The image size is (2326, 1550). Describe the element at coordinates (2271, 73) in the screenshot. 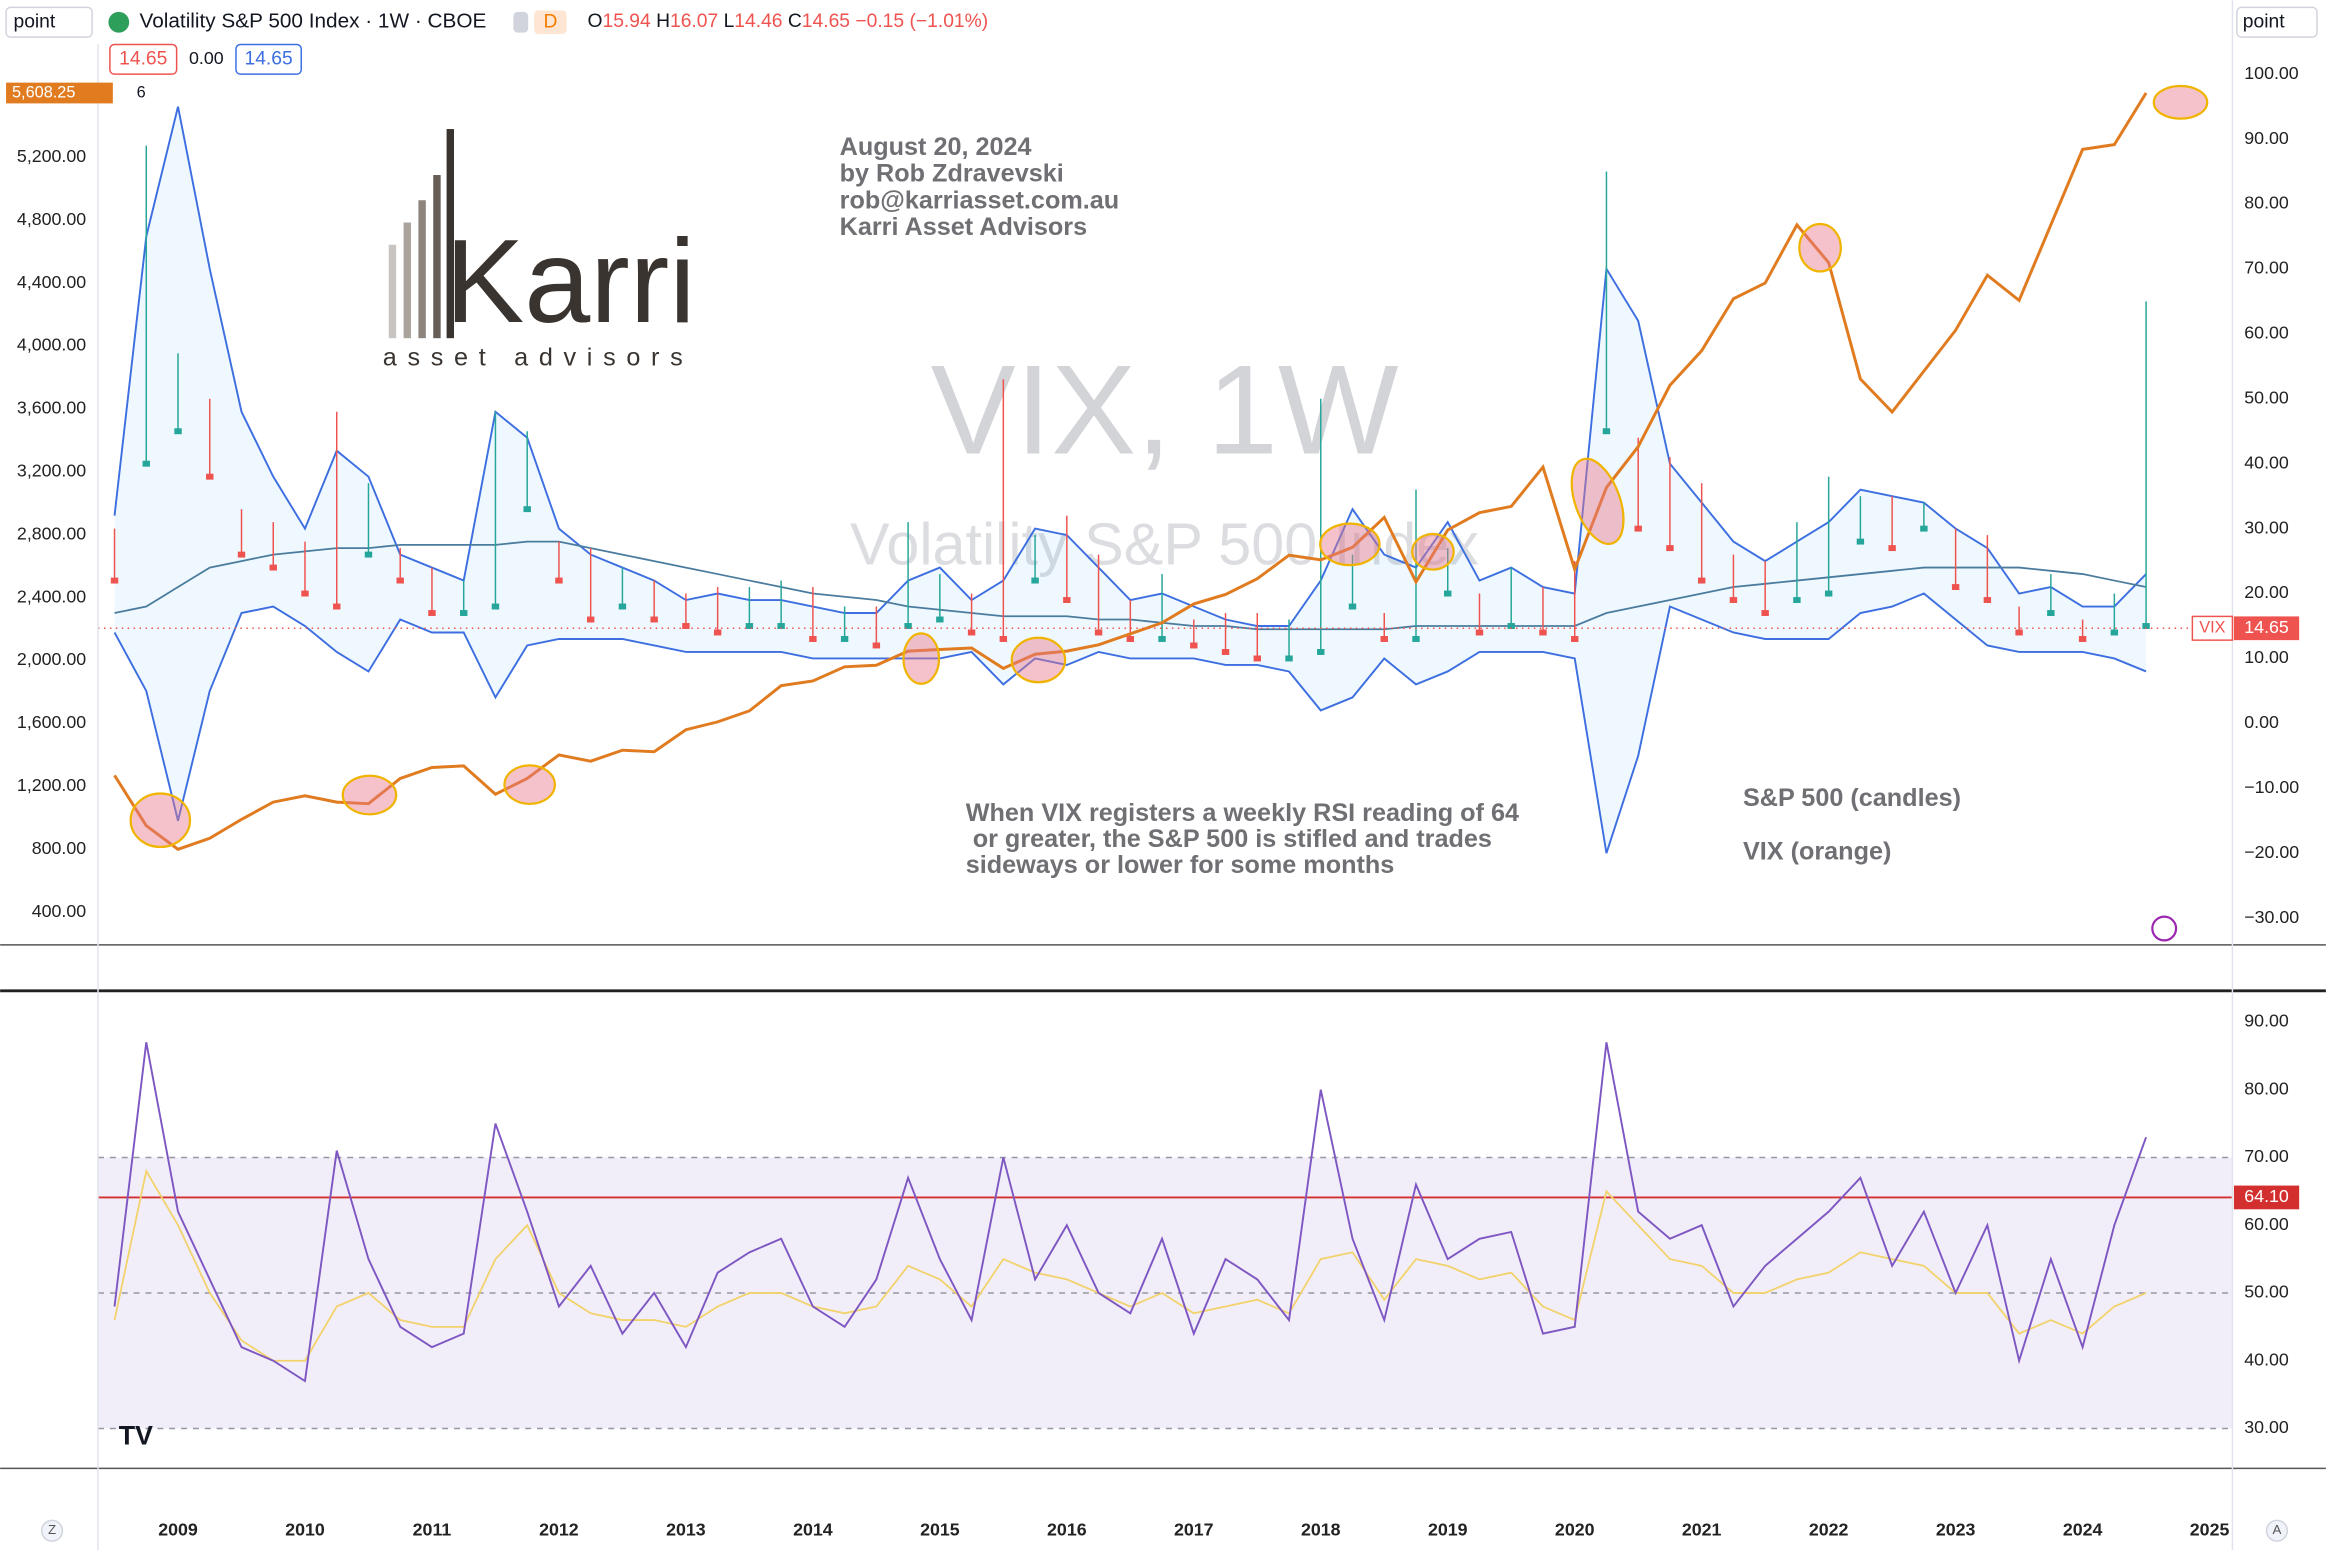

I see `y2-tick-label: 100.00` at that location.